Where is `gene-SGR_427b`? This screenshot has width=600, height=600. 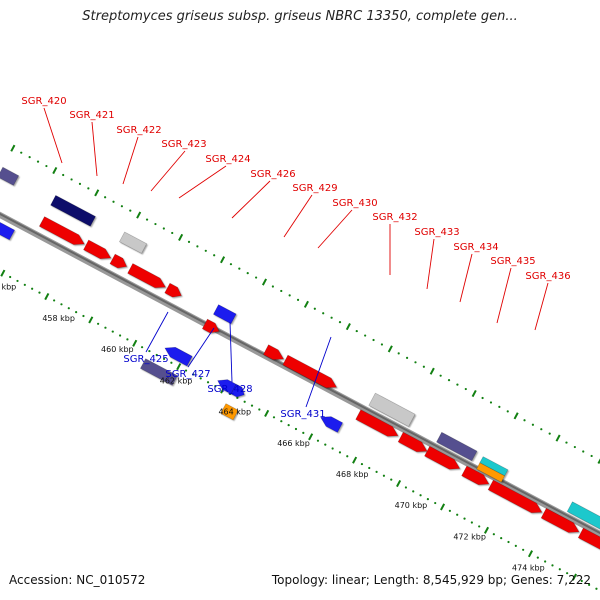
gene-SGR_427b is located at coordinates (237, 390).